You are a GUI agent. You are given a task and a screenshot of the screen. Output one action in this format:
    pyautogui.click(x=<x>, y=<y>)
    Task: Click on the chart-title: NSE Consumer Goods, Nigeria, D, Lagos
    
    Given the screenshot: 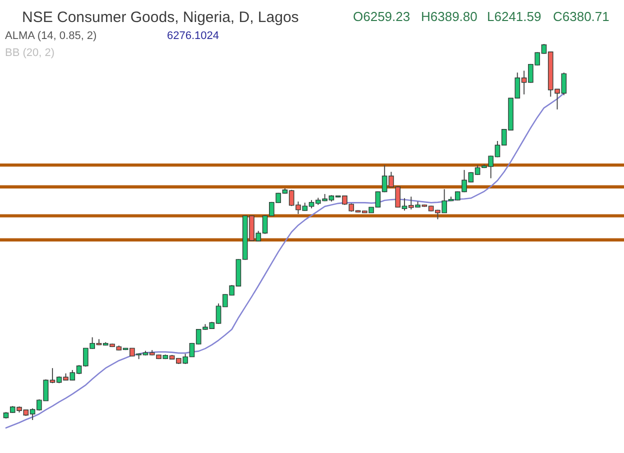 What is the action you would take?
    pyautogui.click(x=160, y=17)
    